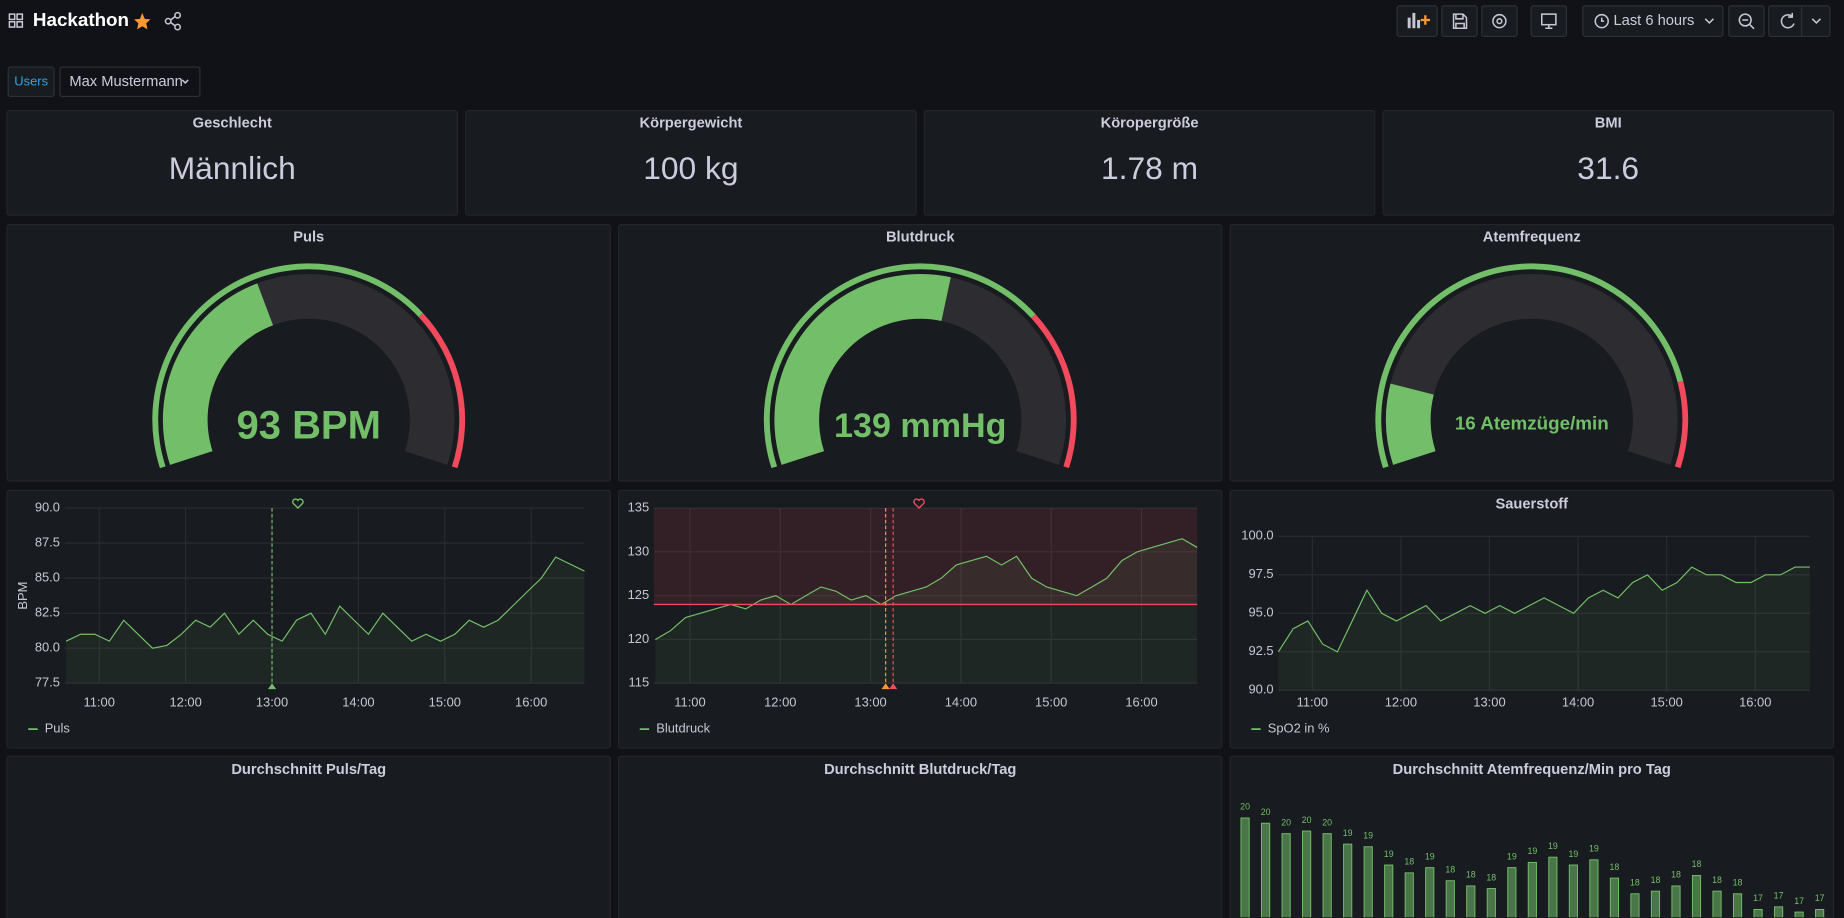  I want to click on stat-value: 31.6, so click(1608, 168).